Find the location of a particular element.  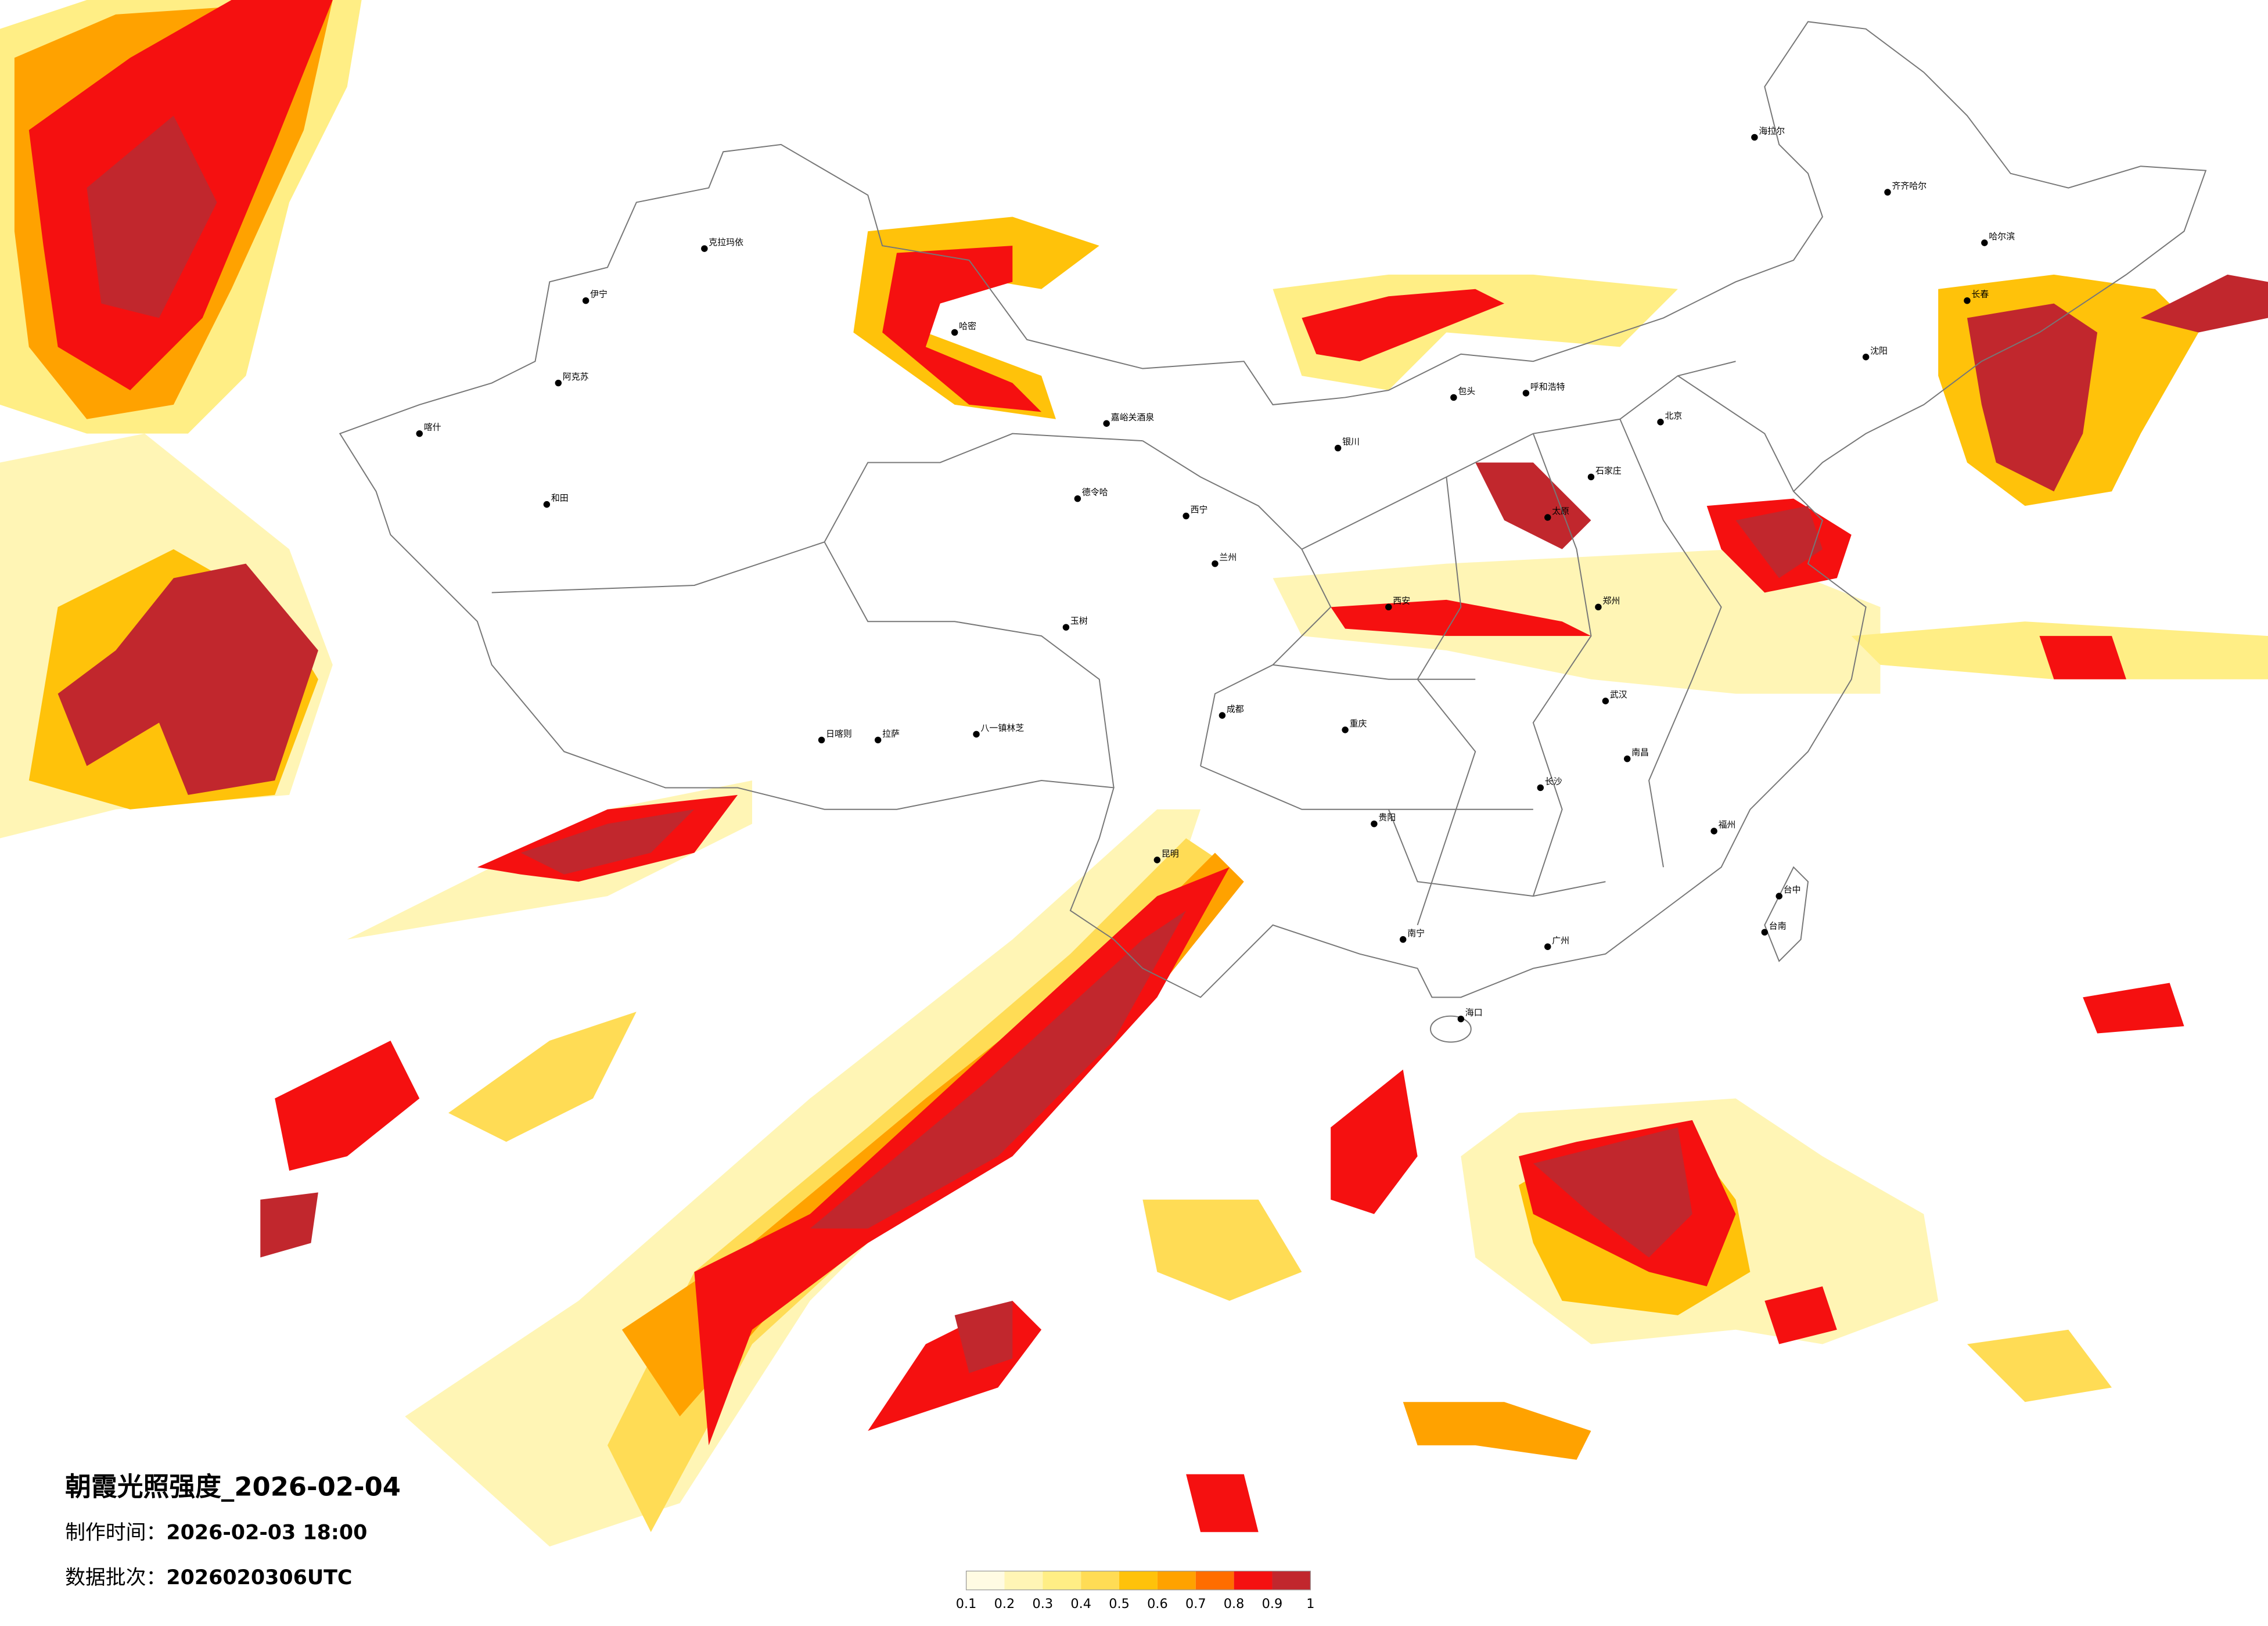

city-label: 昆明 is located at coordinates (1170, 853).